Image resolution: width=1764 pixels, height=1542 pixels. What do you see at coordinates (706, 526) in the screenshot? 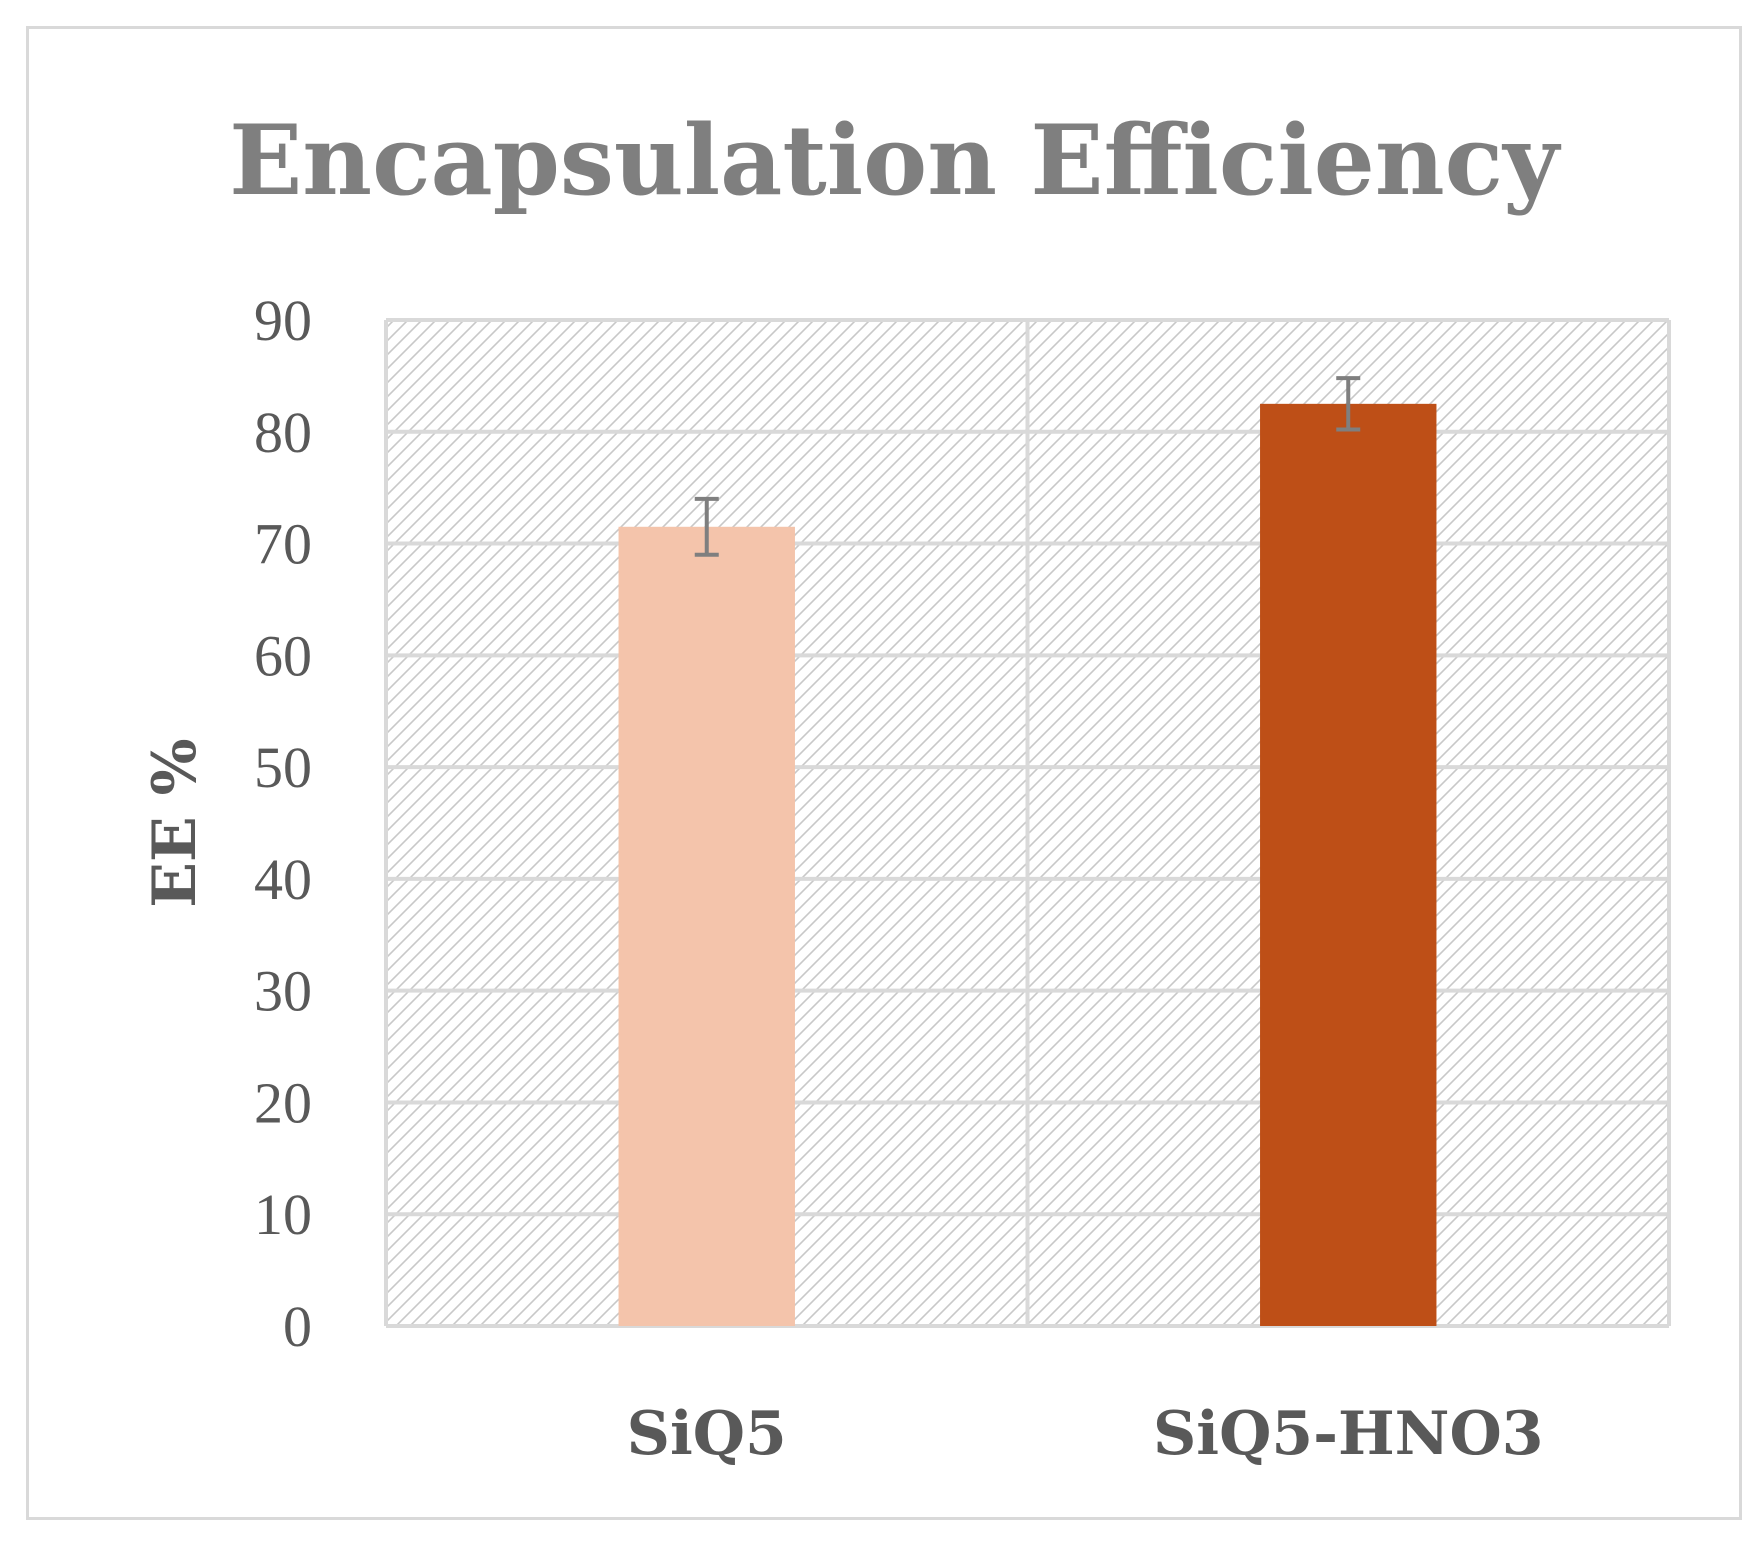
I see `error-bar-siq5` at bounding box center [706, 526].